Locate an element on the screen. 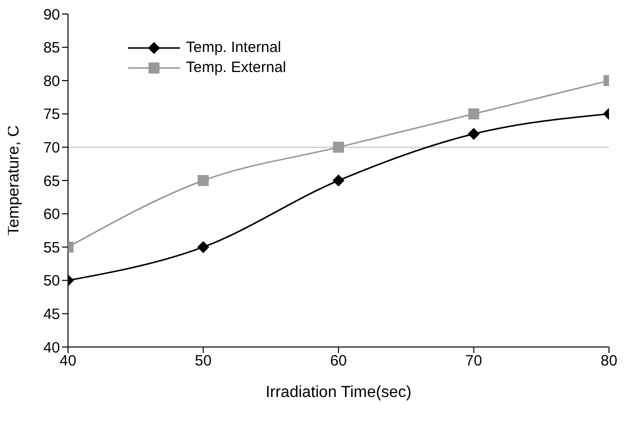 The height and width of the screenshot is (423, 631). x-tick-label: 70 is located at coordinates (473, 361).